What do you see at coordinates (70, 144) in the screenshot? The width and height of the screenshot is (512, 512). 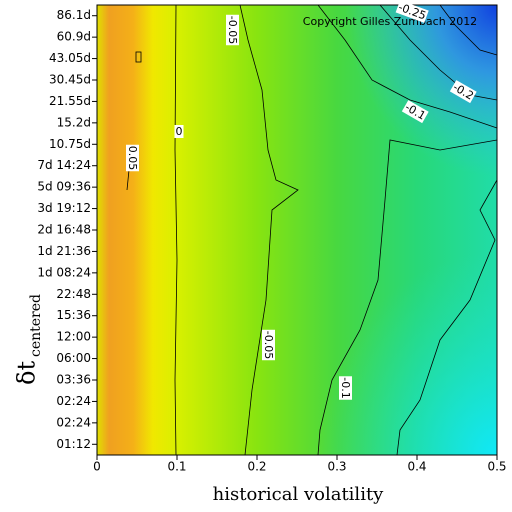 I see `y-tick-label: 10.75d` at bounding box center [70, 144].